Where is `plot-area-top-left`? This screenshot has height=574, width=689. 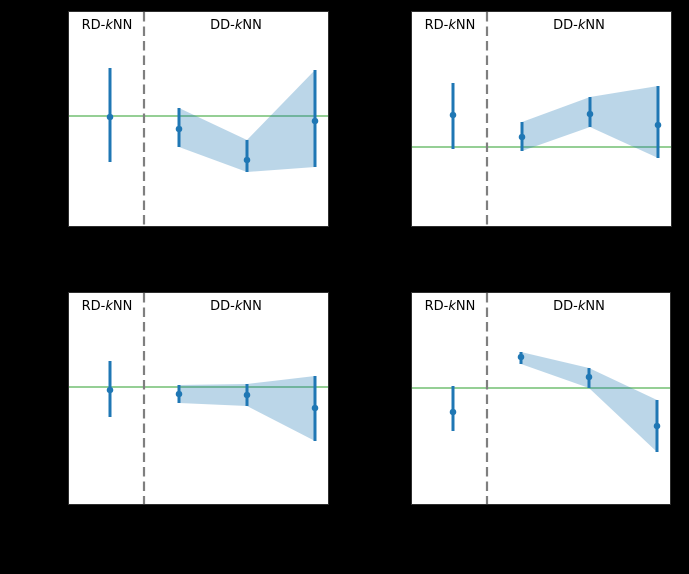 plot-area-top-left is located at coordinates (198, 119).